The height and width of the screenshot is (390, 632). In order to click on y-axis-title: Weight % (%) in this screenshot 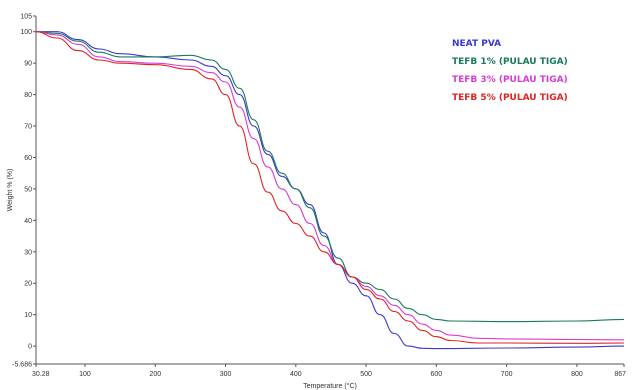, I will do `click(10, 190)`.